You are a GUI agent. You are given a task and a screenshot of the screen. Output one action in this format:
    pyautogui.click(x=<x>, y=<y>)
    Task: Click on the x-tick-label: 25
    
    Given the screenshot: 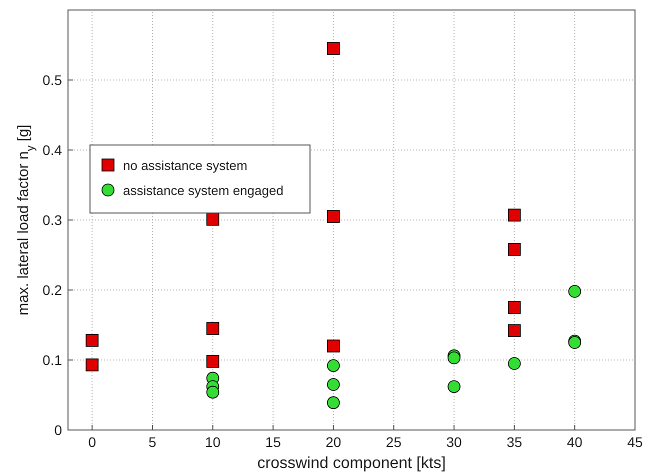 What is the action you would take?
    pyautogui.click(x=394, y=442)
    